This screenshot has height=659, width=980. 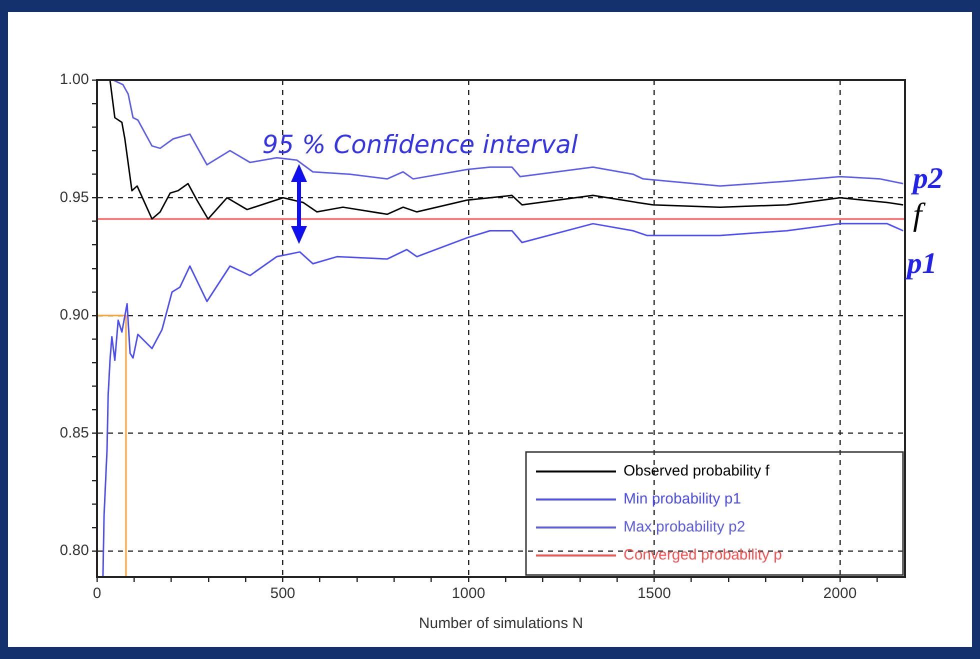 What do you see at coordinates (928, 179) in the screenshot?
I see `text: p2` at bounding box center [928, 179].